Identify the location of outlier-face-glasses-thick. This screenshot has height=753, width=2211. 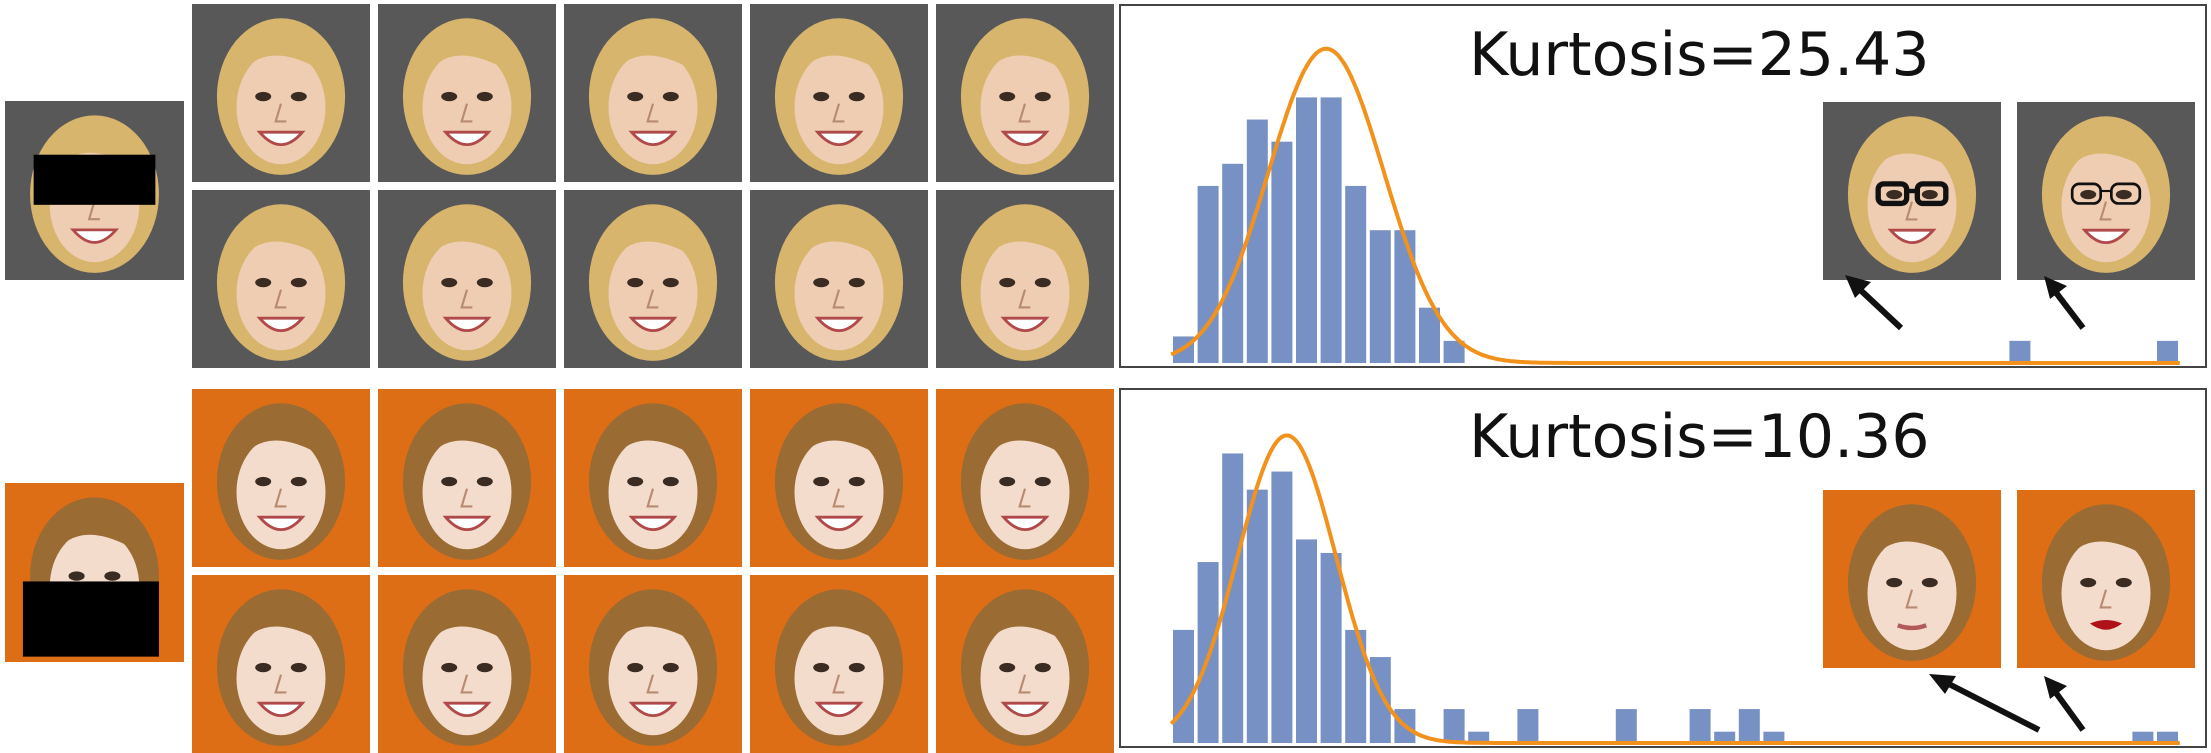
(1912, 191).